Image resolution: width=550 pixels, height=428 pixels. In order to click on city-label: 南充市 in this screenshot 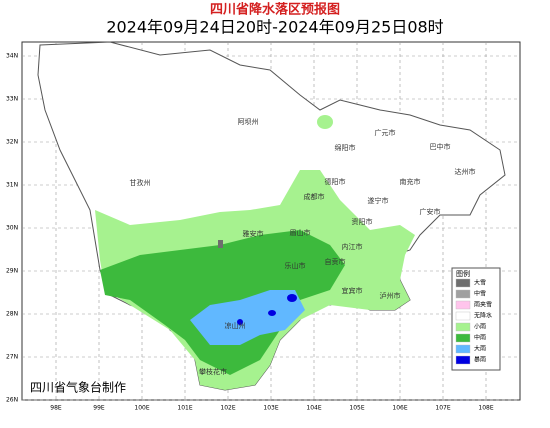, I will do `click(410, 181)`.